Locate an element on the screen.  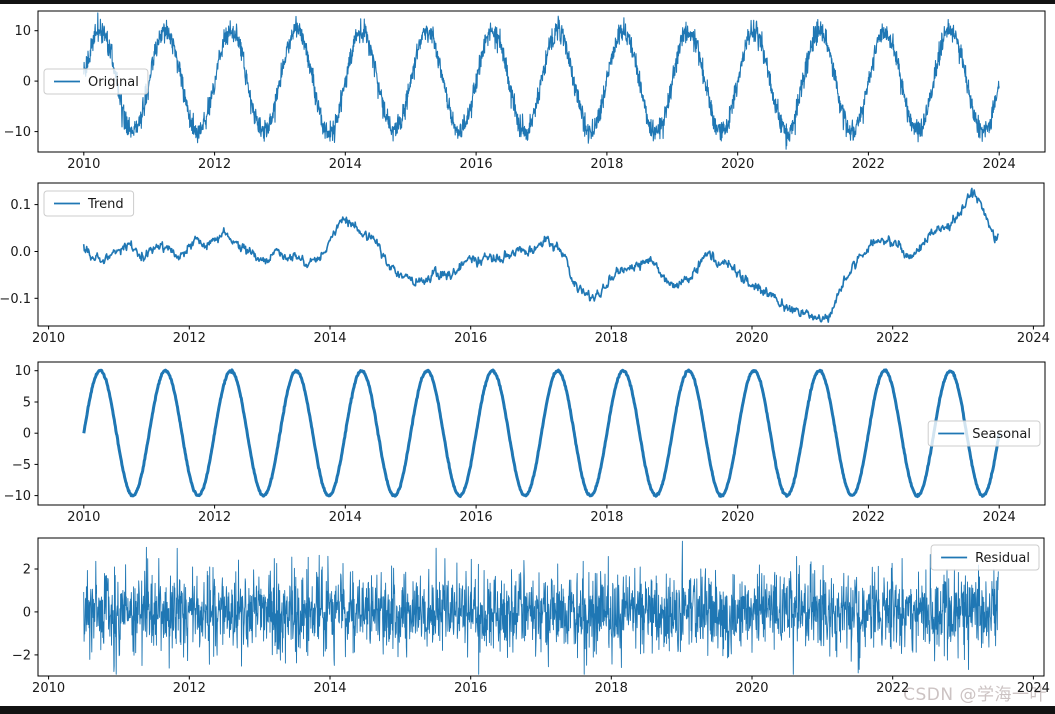
trend-x-tick-label: 2024 is located at coordinates (1033, 338).